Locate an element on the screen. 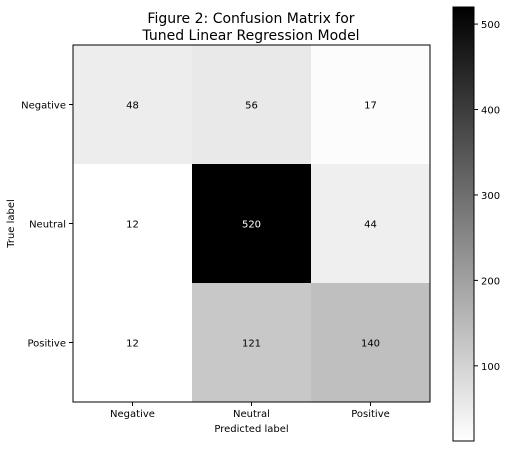 Image resolution: width=507 pixels, height=449 pixels. colorbar is located at coordinates (463, 224).